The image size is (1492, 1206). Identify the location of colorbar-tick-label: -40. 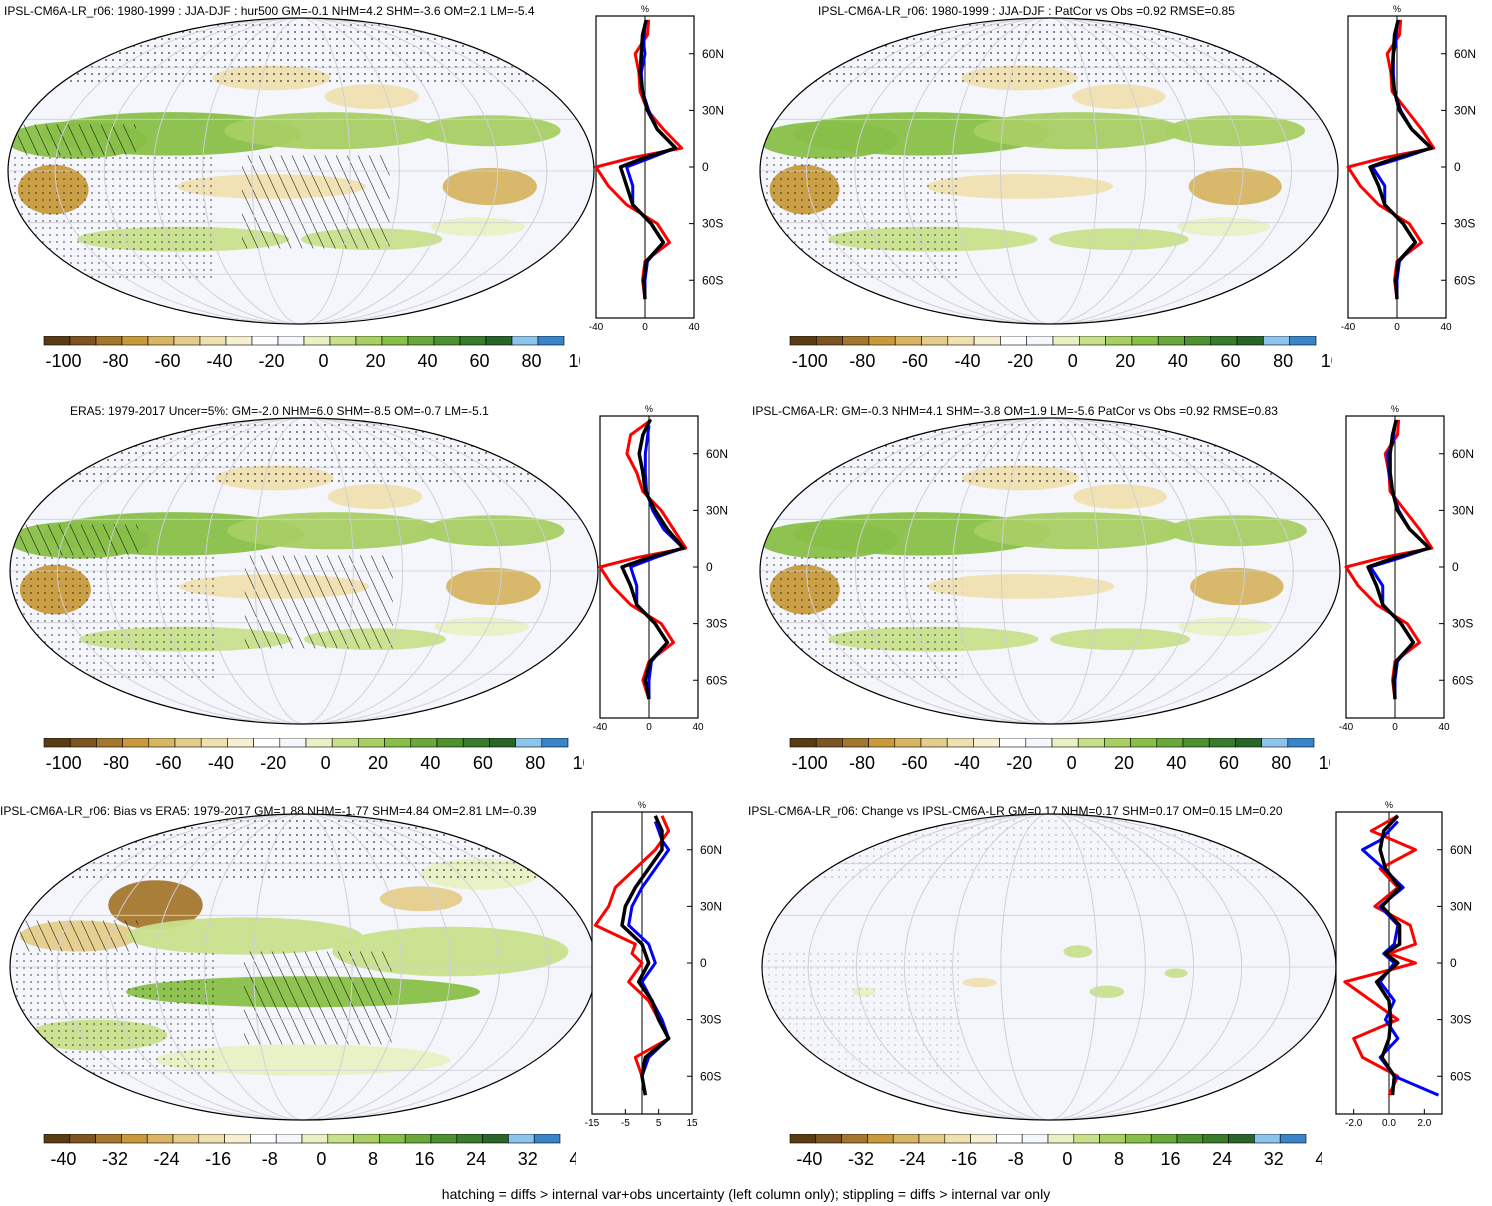
(219, 361).